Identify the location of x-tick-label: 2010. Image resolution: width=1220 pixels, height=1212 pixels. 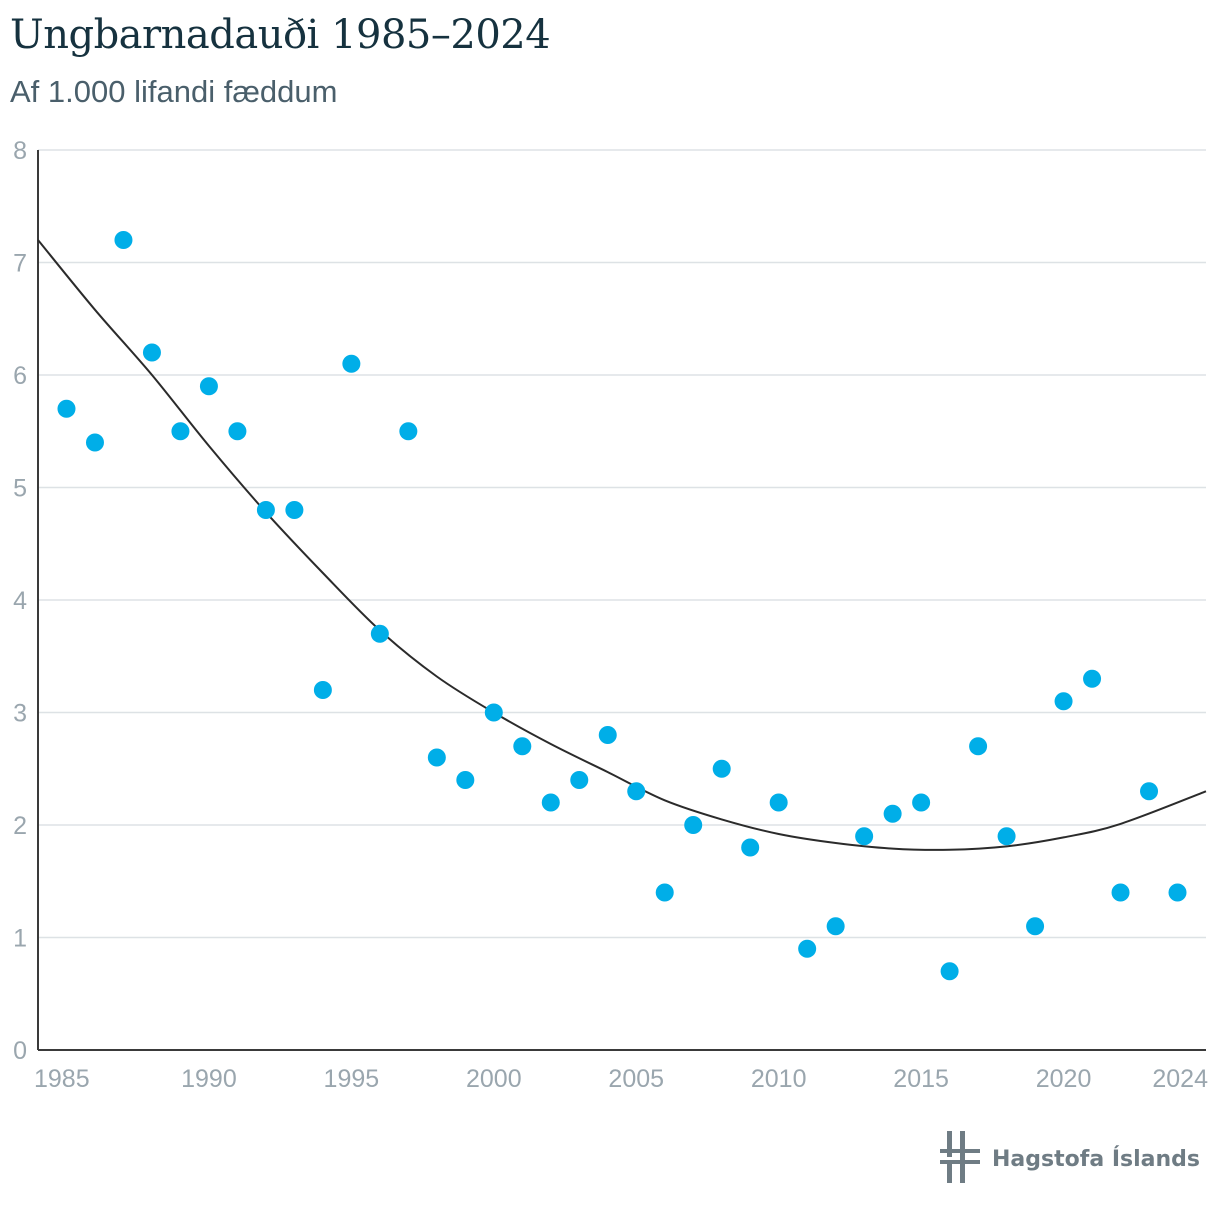
(779, 1079).